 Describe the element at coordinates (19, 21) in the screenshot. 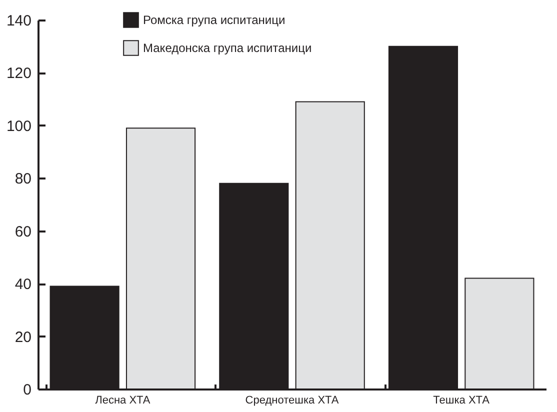

I see `y-tick-label: 140` at that location.